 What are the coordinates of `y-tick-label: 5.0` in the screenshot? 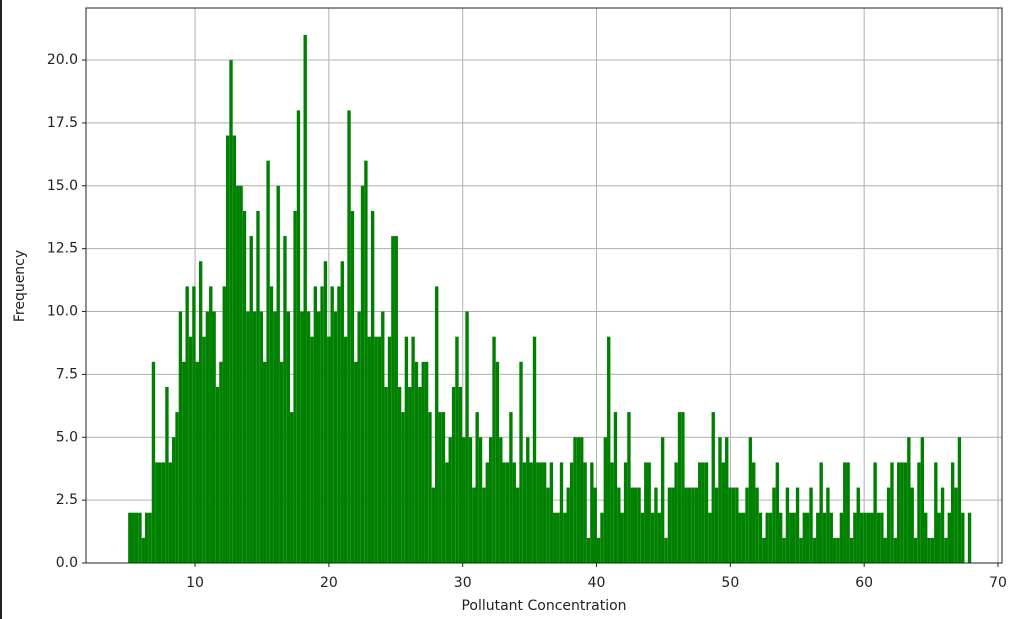 It's located at (67, 437).